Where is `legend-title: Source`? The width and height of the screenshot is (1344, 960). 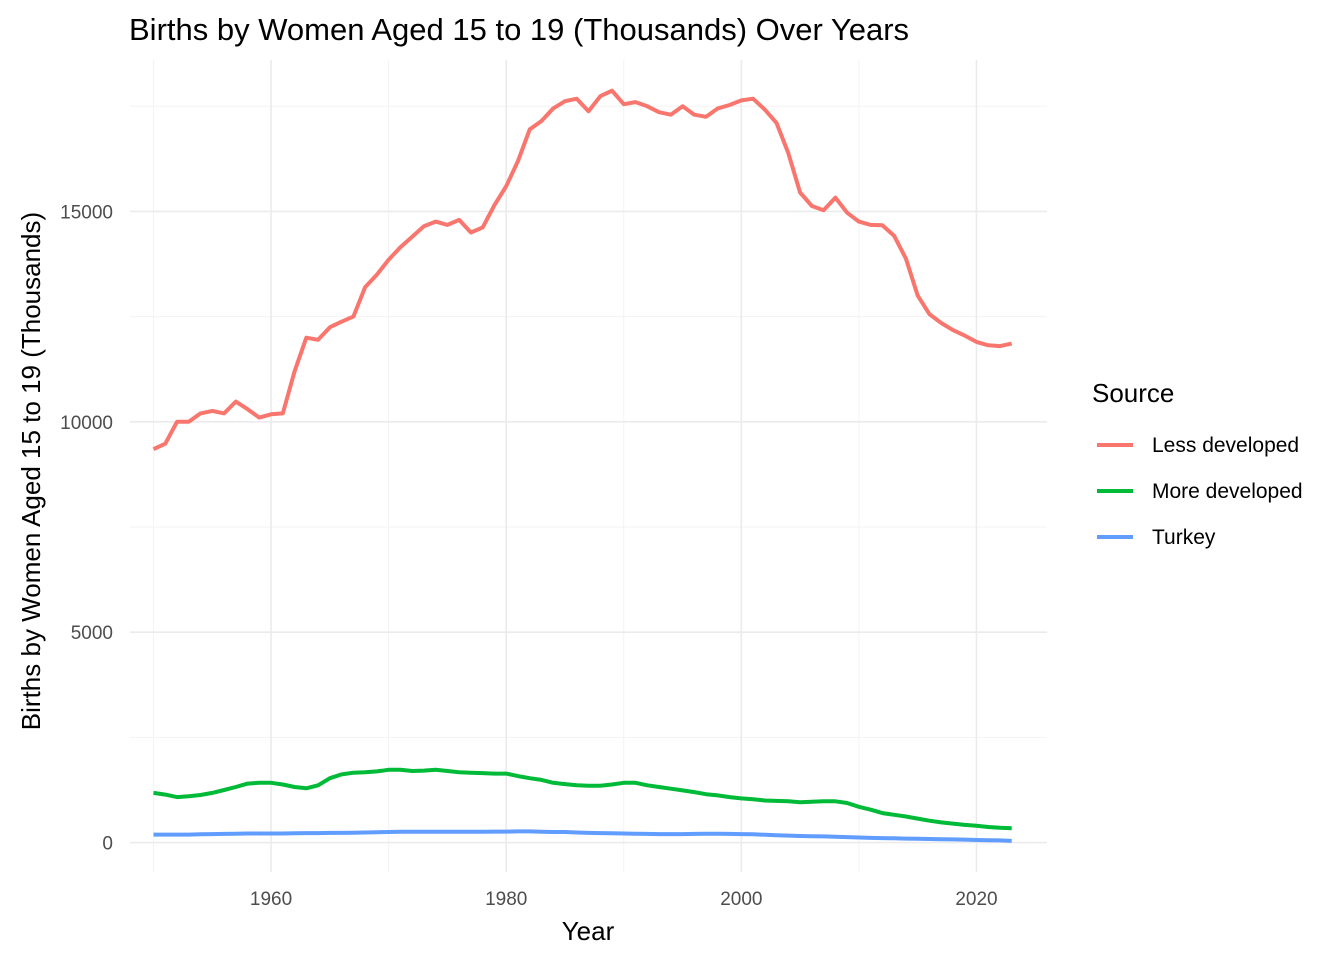
legend-title: Source is located at coordinates (1133, 393).